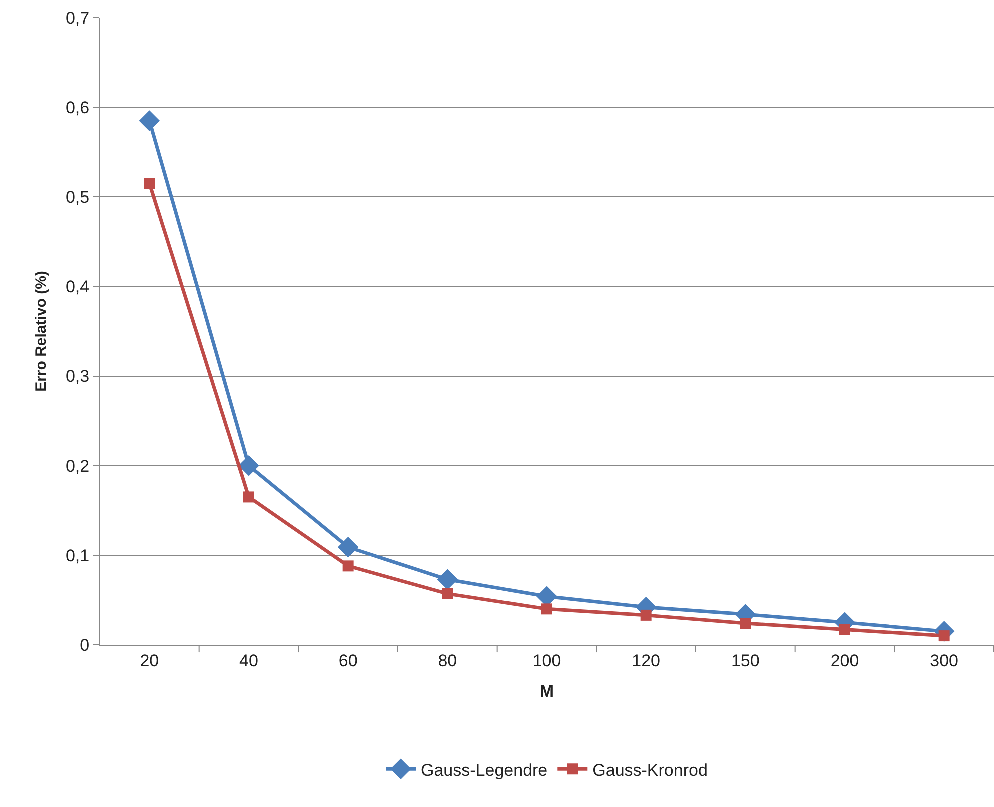 The width and height of the screenshot is (994, 807). Describe the element at coordinates (547, 660) in the screenshot. I see `x-tick-label: 100` at that location.